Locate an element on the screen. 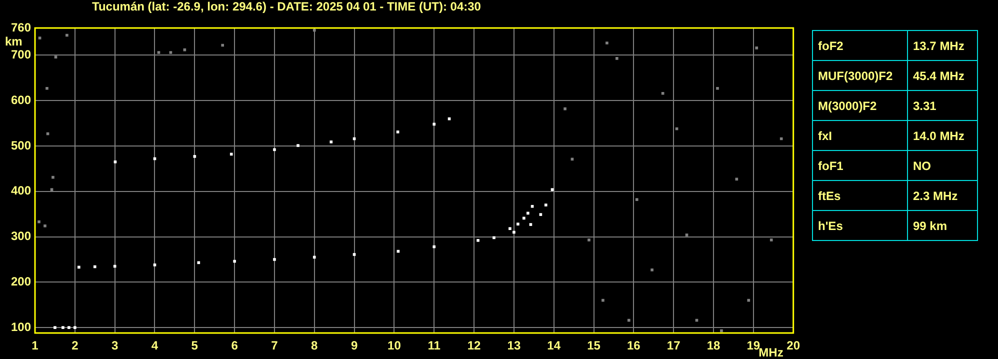 Image resolution: width=998 pixels, height=359 pixels. y-tick-label: 100 is located at coordinates (21, 327).